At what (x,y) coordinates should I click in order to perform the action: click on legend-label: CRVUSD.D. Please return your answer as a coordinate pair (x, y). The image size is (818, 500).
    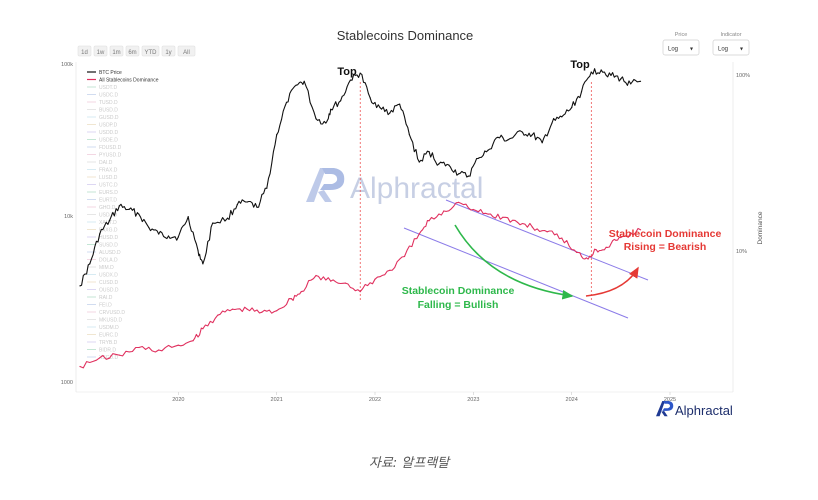
    Looking at the image, I should click on (112, 313).